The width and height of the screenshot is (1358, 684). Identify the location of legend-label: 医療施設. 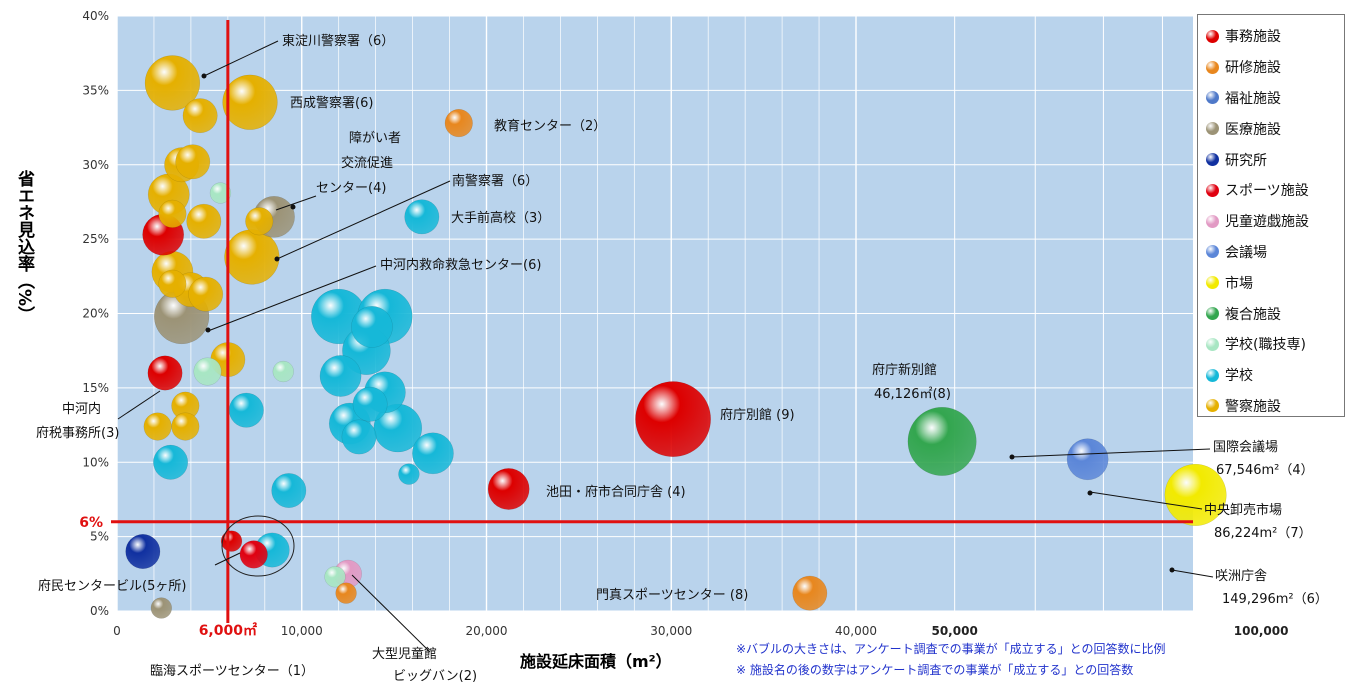
(1253, 129).